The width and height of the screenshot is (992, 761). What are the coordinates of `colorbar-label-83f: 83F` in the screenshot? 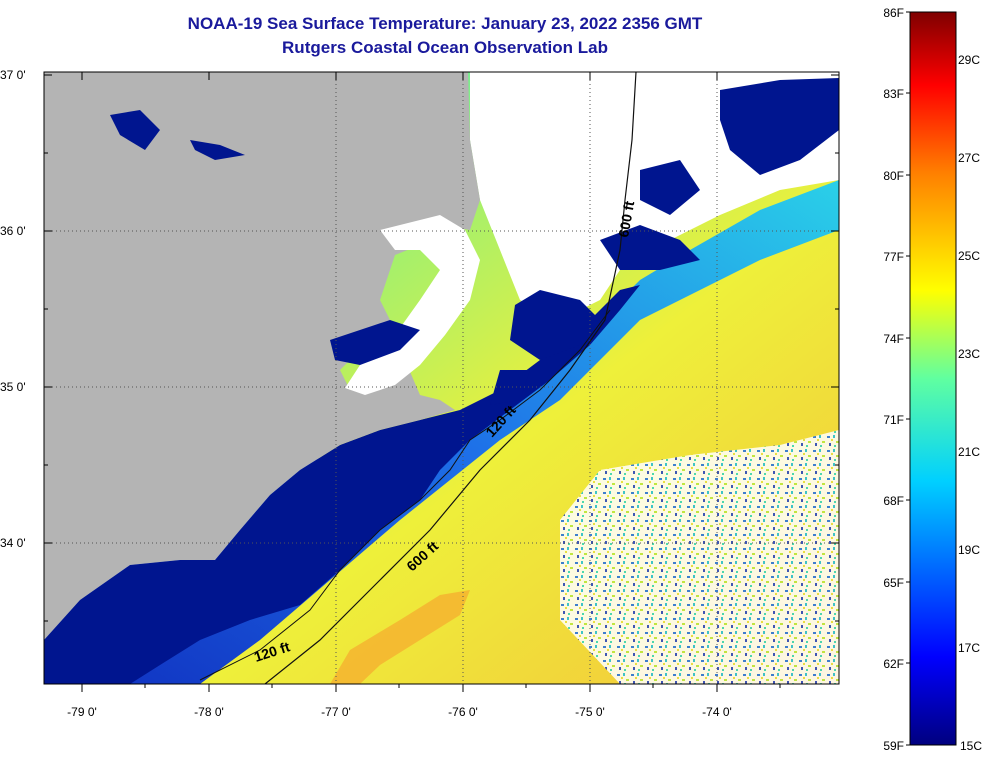 It's located at (893, 94).